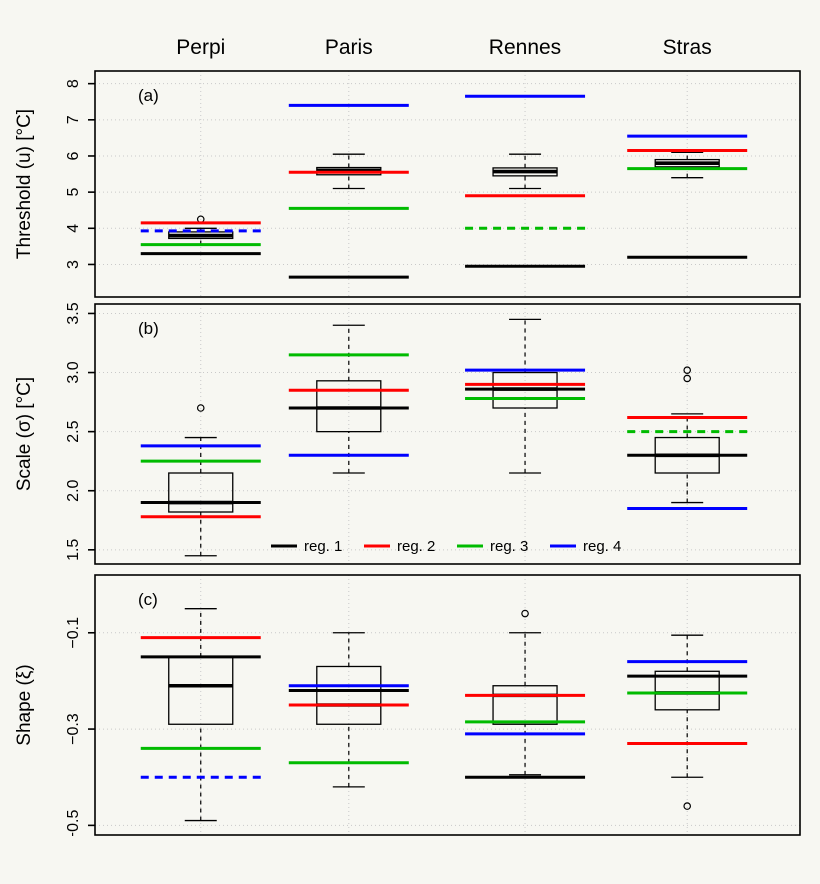  What do you see at coordinates (509, 546) in the screenshot?
I see `legend-label: reg. 3` at bounding box center [509, 546].